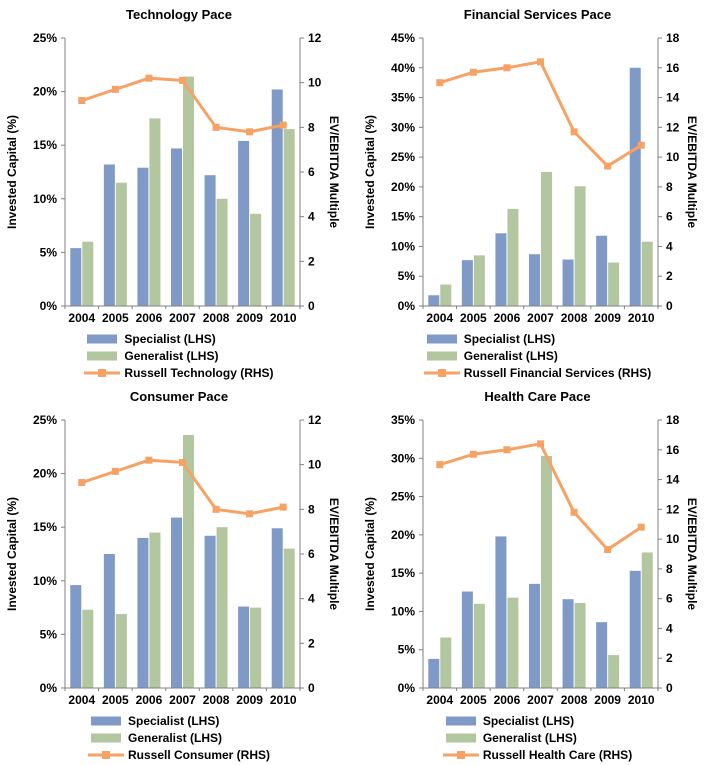 Image resolution: width=717 pixels, height=765 pixels. What do you see at coordinates (311, 509) in the screenshot?
I see `right-tick-label: 8` at bounding box center [311, 509].